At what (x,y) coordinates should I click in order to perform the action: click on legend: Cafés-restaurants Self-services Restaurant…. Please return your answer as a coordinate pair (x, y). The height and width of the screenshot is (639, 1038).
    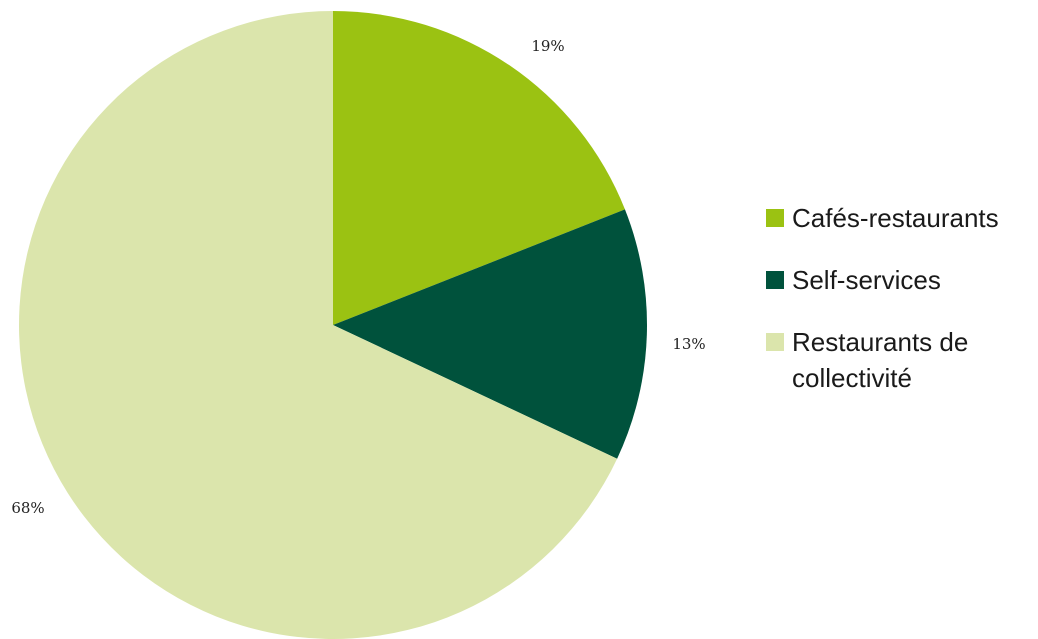
    Looking at the image, I should click on (900, 311).